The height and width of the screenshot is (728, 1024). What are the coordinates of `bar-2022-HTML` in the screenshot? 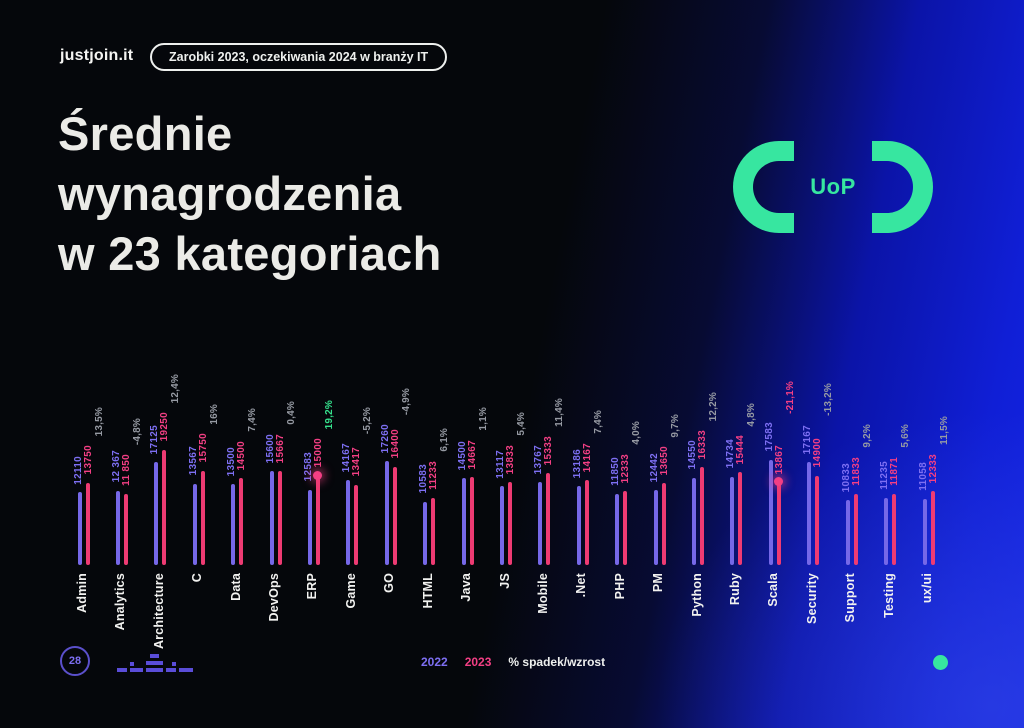 It's located at (425, 533).